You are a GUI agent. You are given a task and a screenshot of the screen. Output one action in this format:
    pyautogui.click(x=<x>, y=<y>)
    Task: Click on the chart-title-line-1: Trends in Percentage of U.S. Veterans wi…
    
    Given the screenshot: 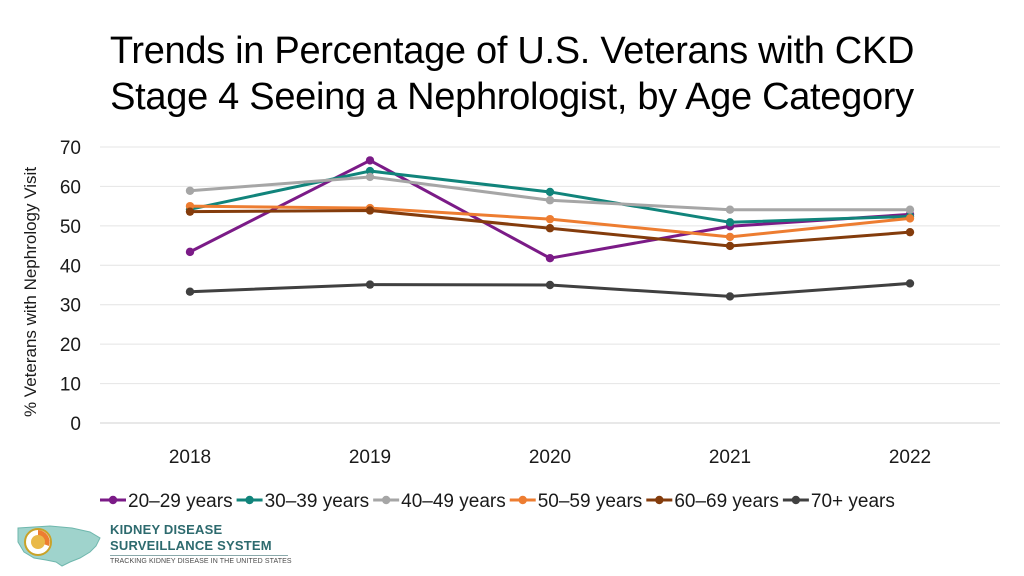 What is the action you would take?
    pyautogui.click(x=512, y=51)
    